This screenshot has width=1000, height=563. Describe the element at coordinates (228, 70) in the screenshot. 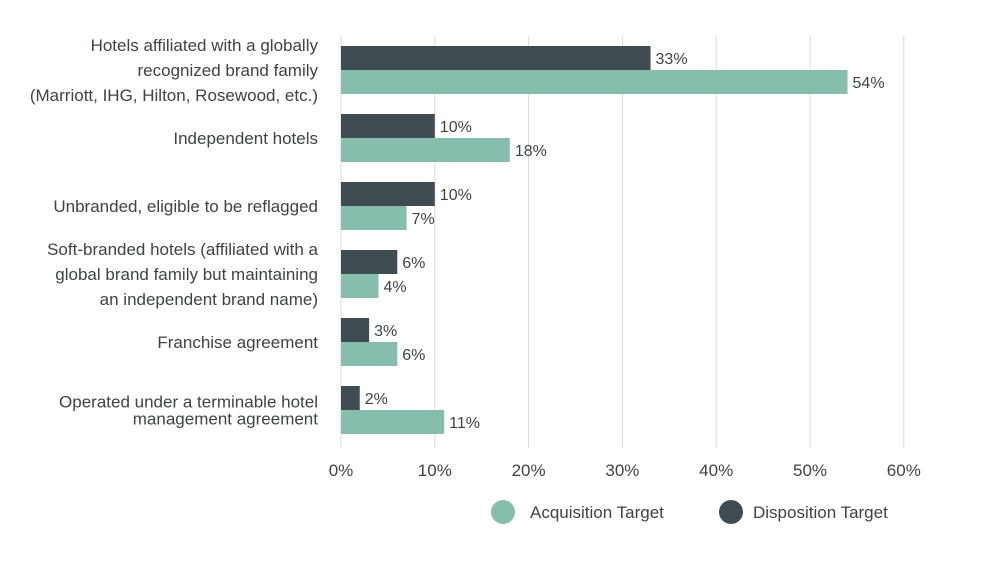

I see `category-label-line: recognized brand family` at that location.